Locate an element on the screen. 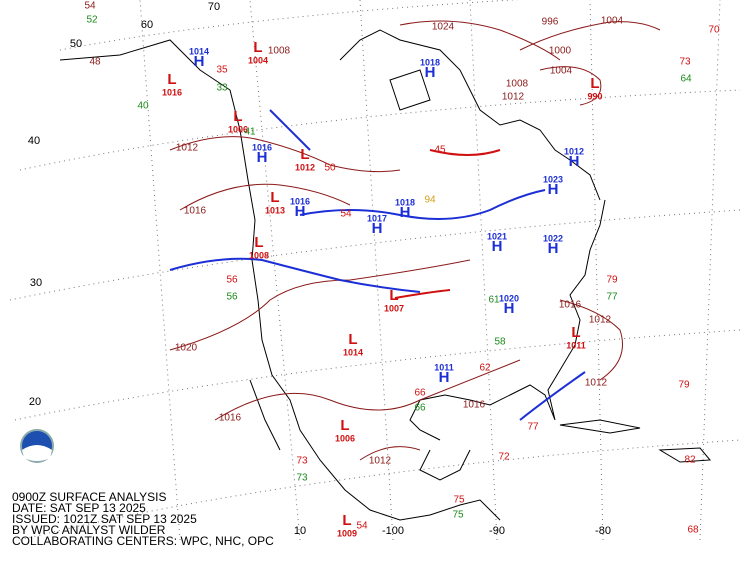 The width and height of the screenshot is (748, 562). station-value: 52 is located at coordinates (92, 20).